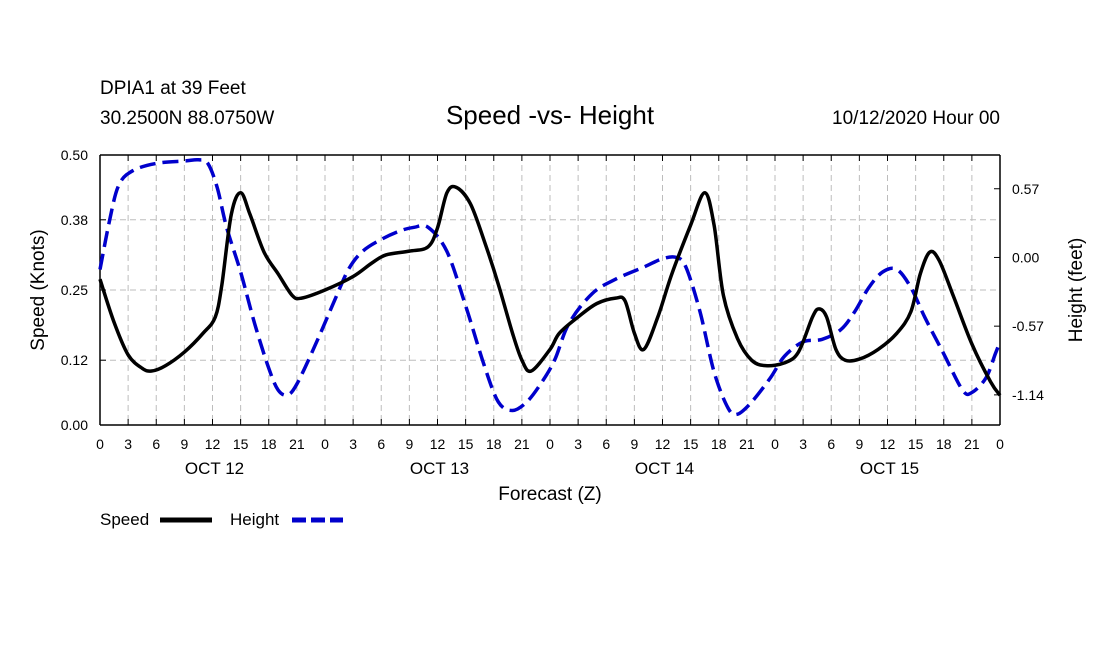 The height and width of the screenshot is (650, 1100). What do you see at coordinates (74, 425) in the screenshot?
I see `y-left-tick-label: 0.00` at bounding box center [74, 425].